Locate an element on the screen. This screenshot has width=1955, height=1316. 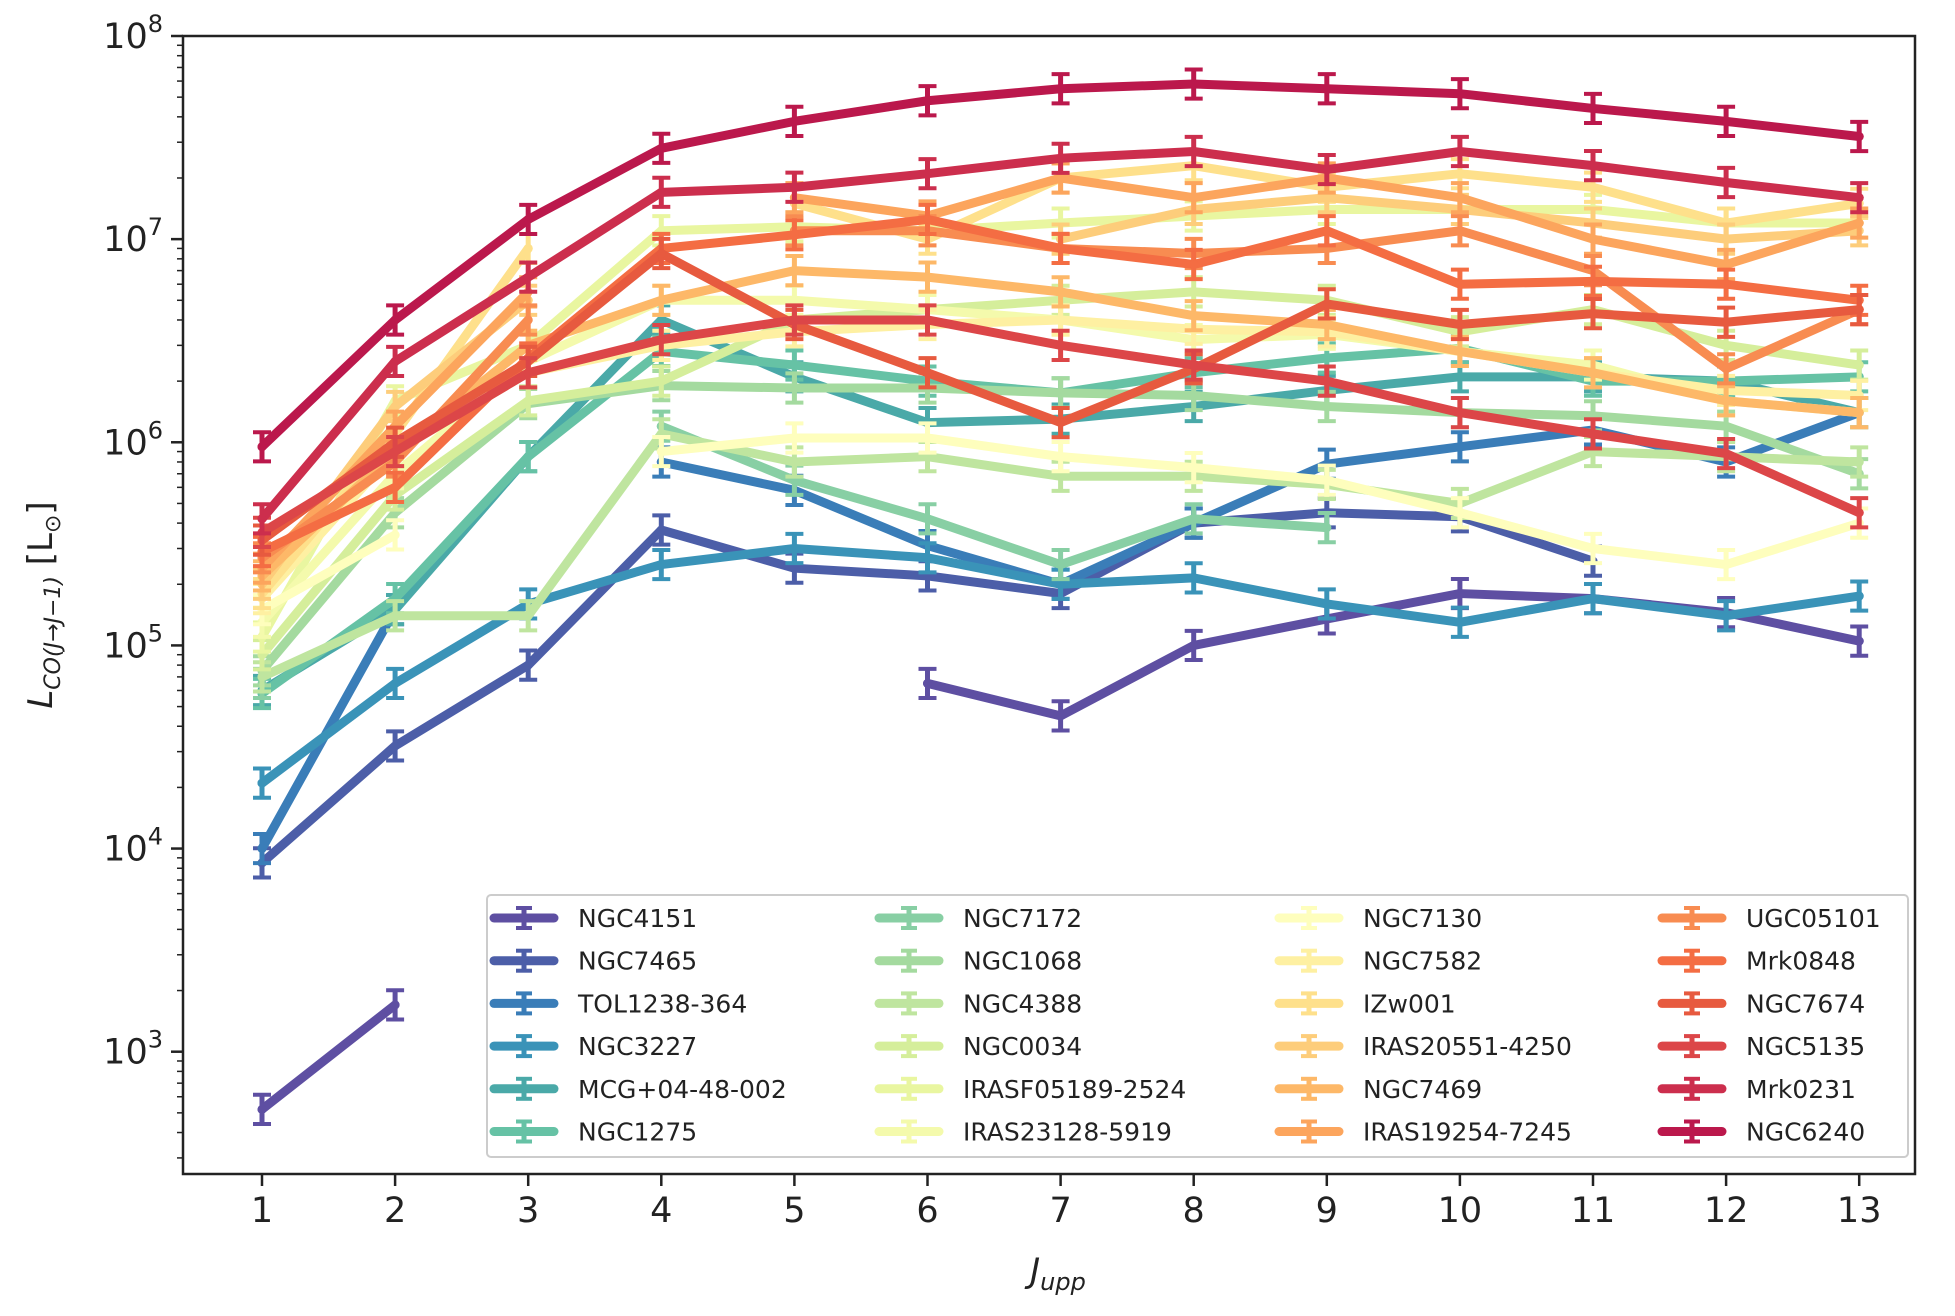
x-tick-label: 12 is located at coordinates (1726, 1211).